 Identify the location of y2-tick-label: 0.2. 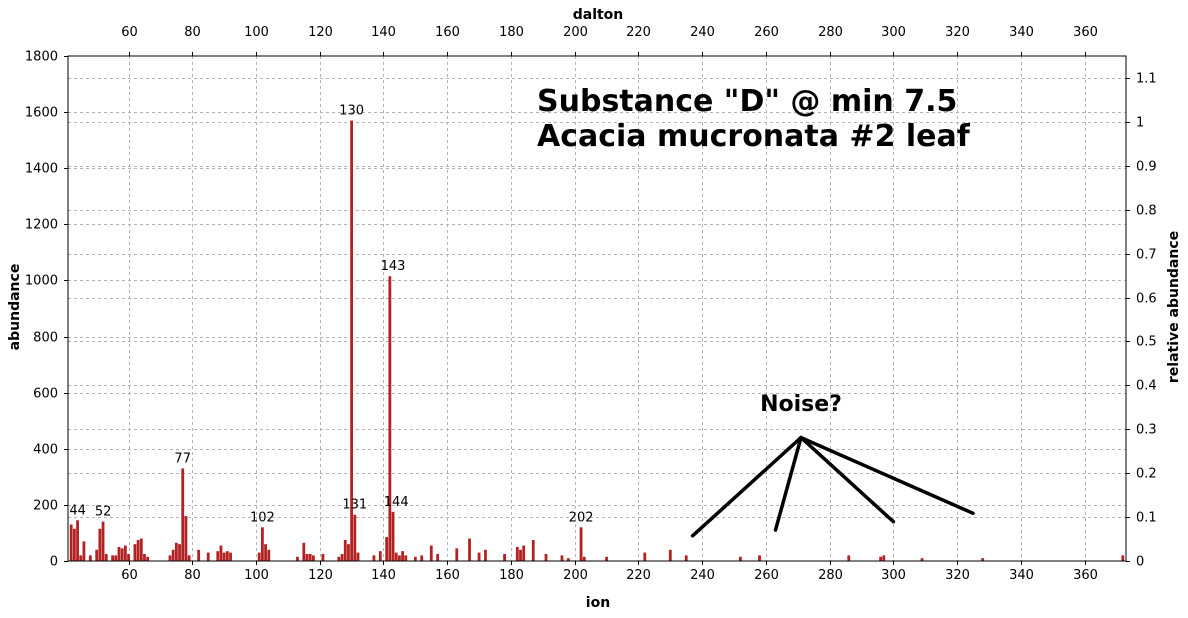
(1146, 474).